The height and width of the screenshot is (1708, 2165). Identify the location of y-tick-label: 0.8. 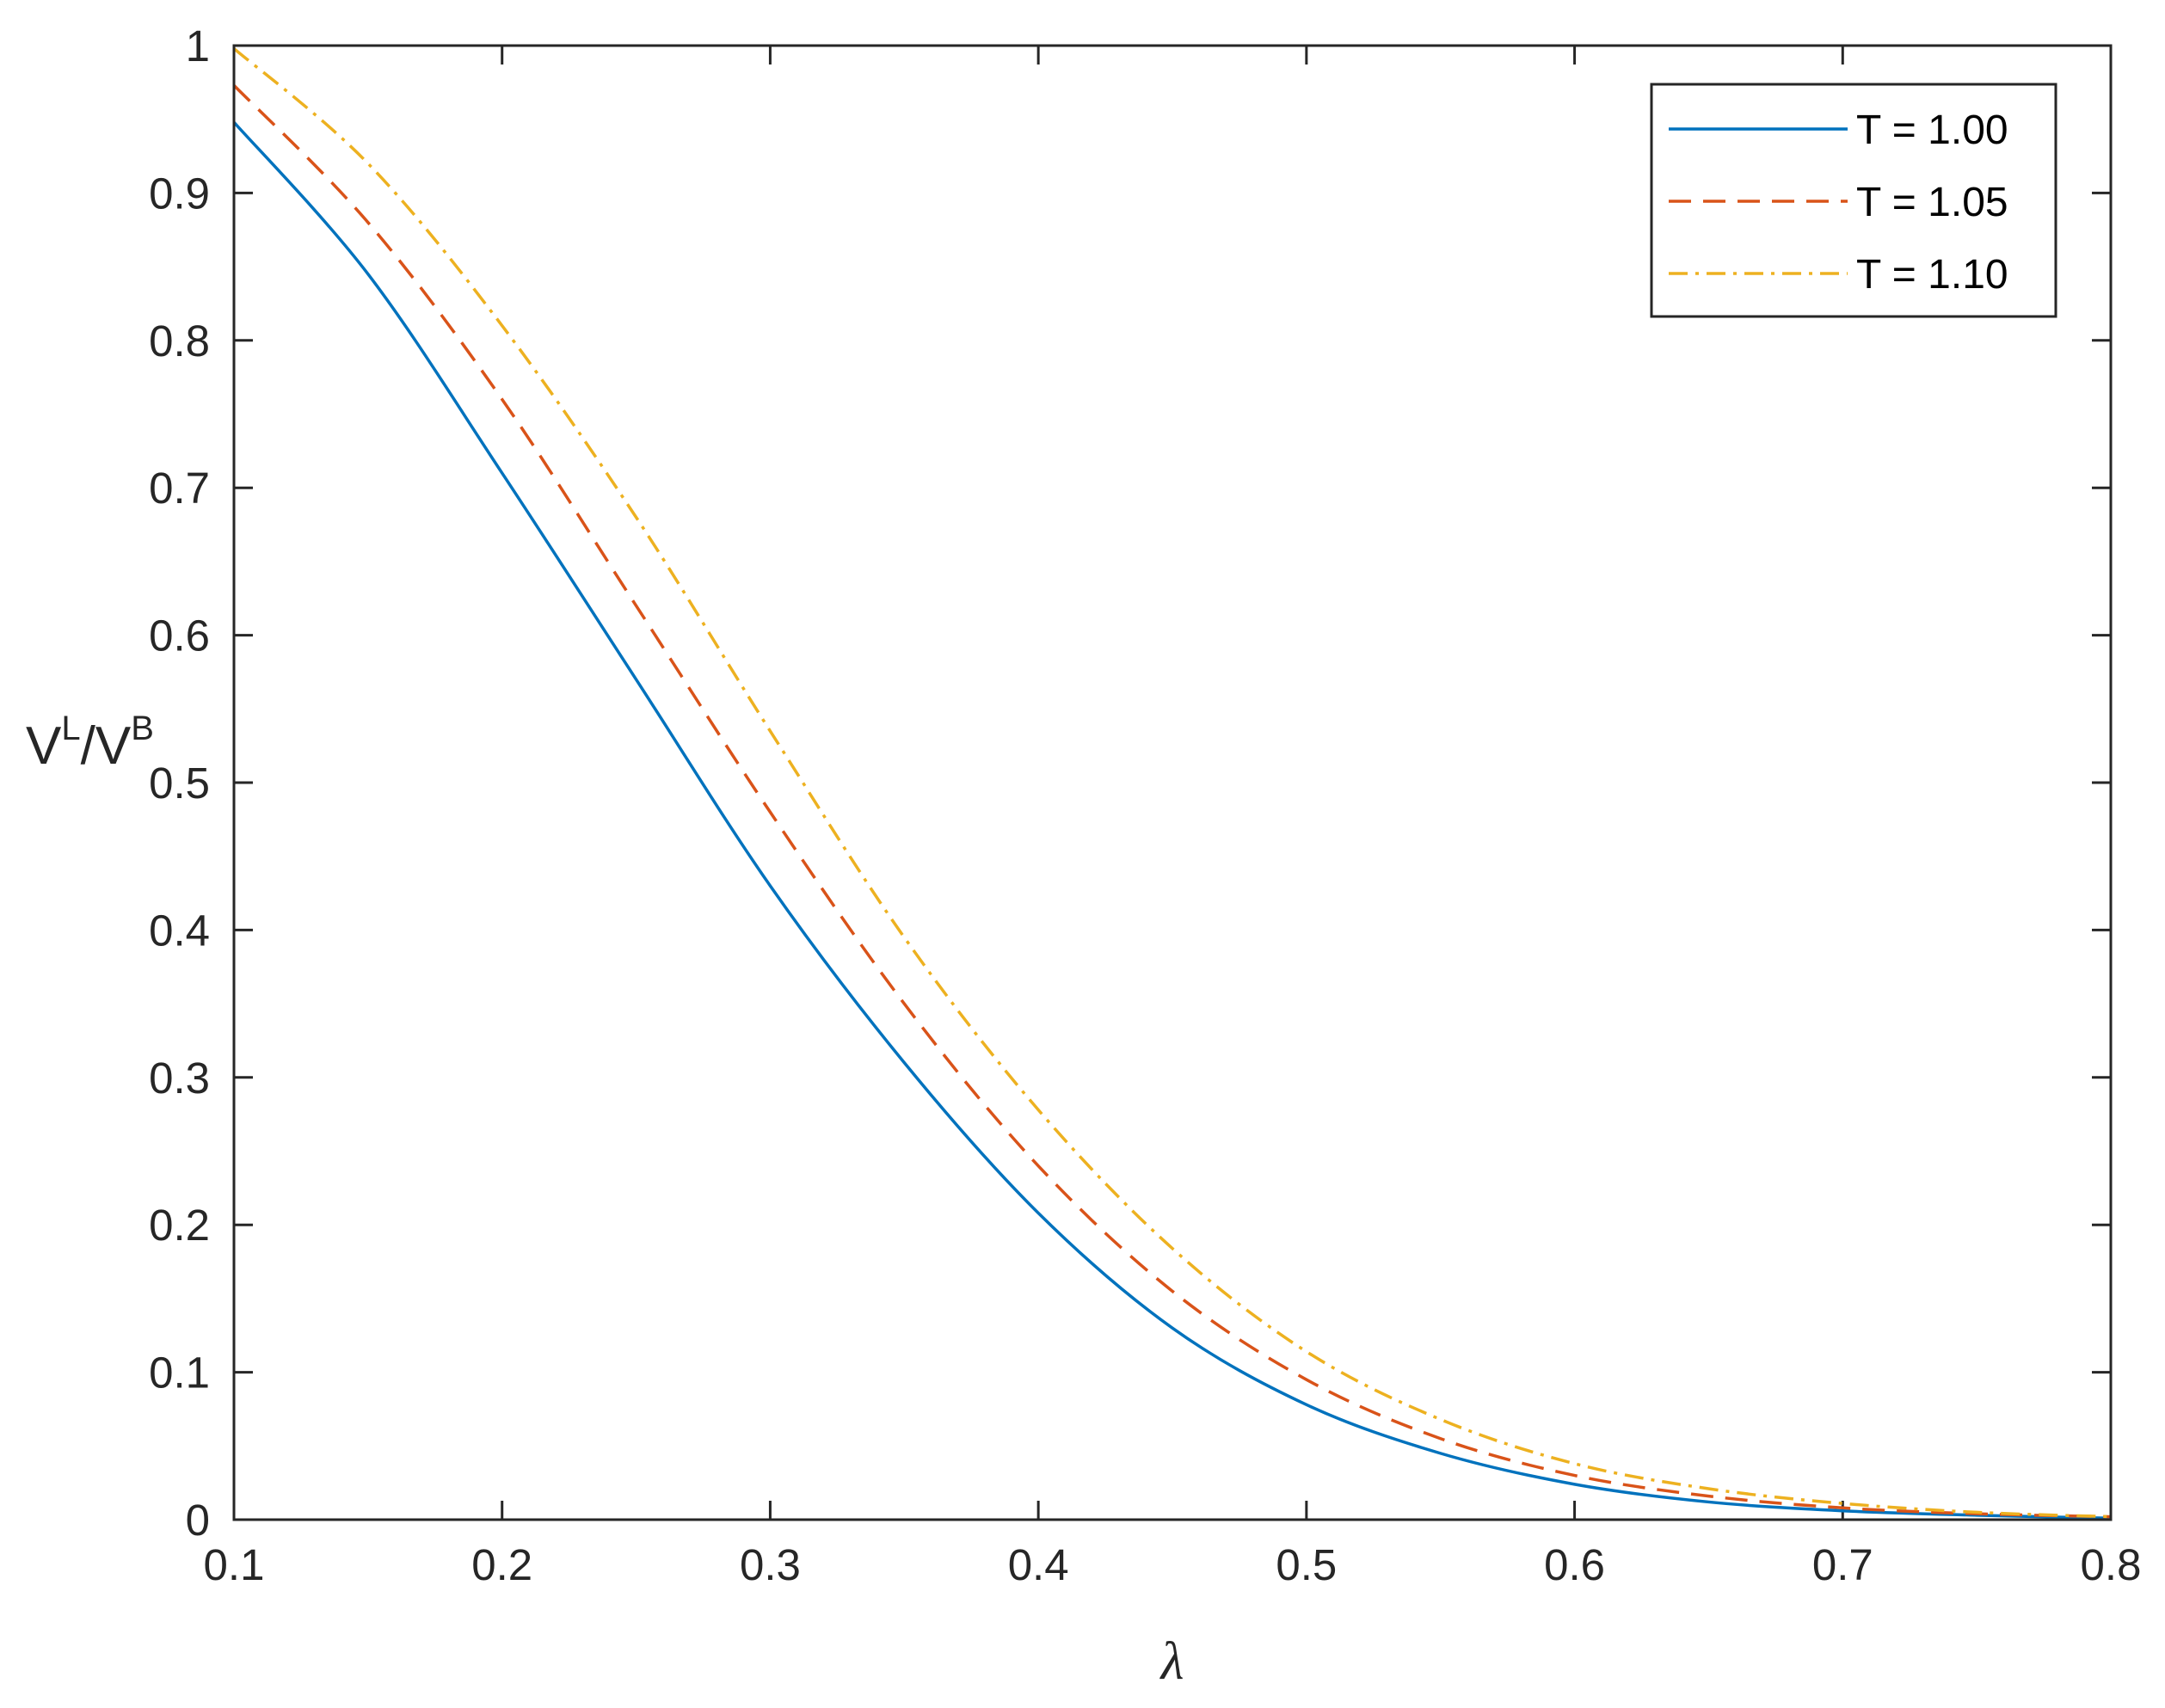
(179, 341).